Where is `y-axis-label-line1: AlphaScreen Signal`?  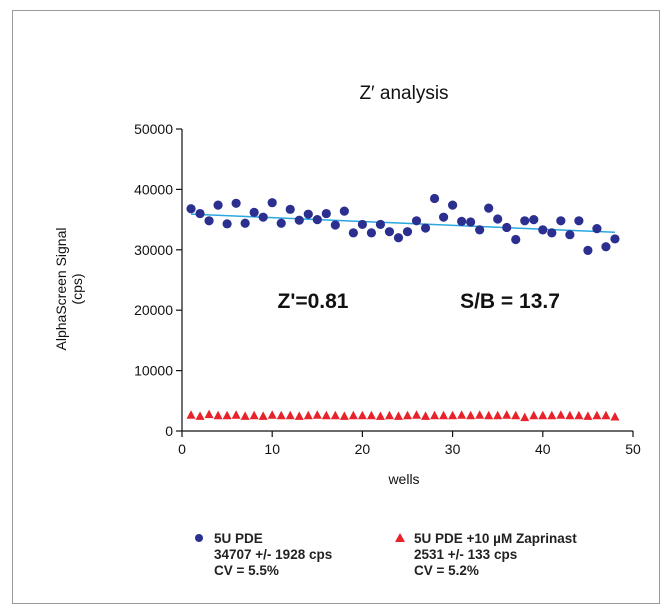
y-axis-label-line1: AlphaScreen Signal is located at coordinates (61, 289).